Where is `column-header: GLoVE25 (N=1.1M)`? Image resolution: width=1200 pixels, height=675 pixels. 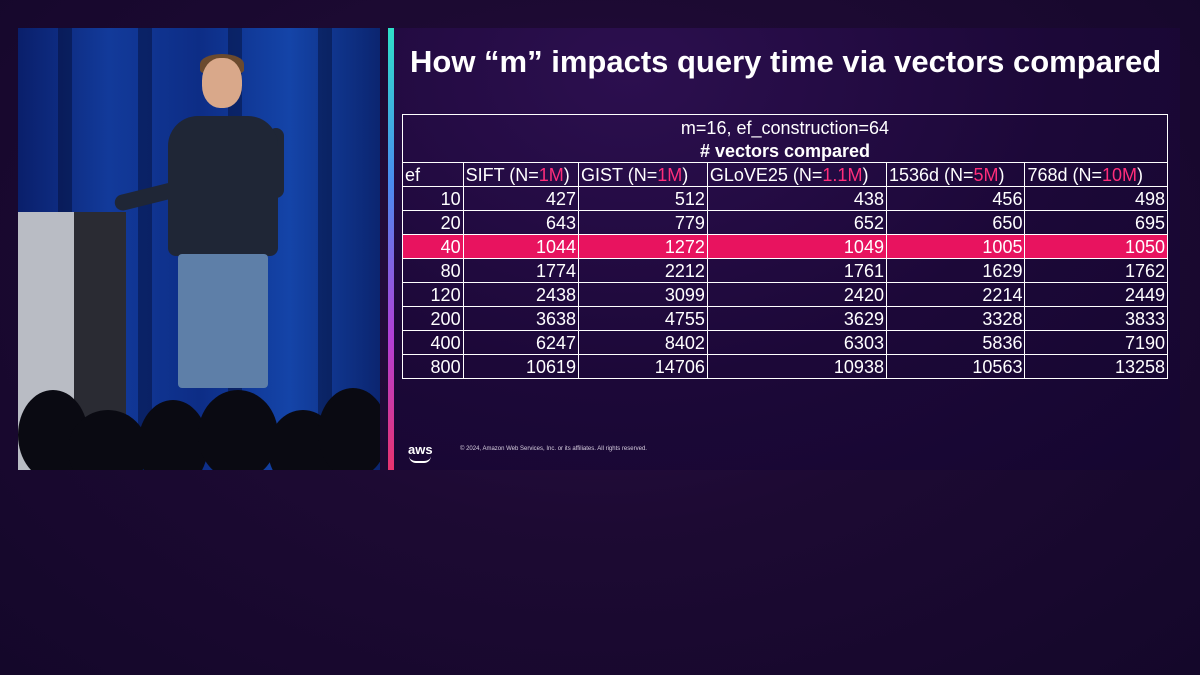 column-header: GLoVE25 (N=1.1M) is located at coordinates (796, 174).